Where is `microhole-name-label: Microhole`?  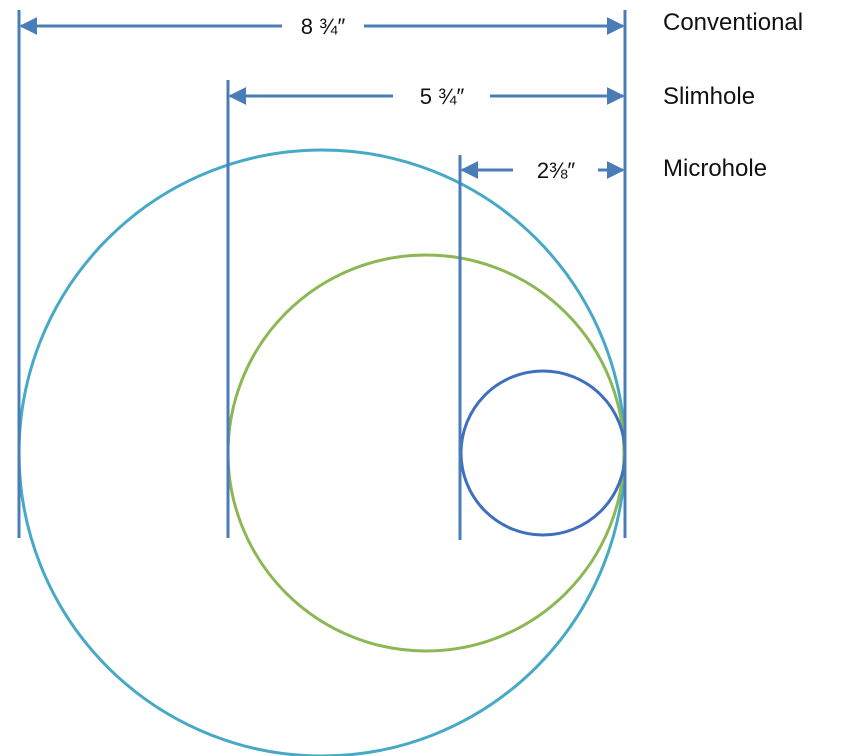 microhole-name-label: Microhole is located at coordinates (715, 168).